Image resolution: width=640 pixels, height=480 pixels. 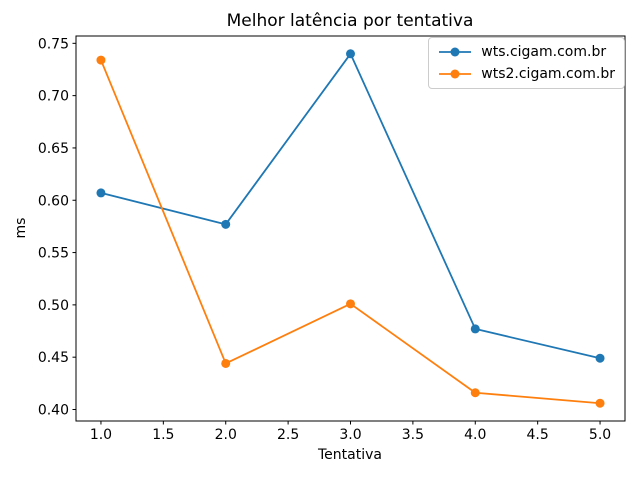 I want to click on y-tick-label: 0.55, so click(x=53, y=254).